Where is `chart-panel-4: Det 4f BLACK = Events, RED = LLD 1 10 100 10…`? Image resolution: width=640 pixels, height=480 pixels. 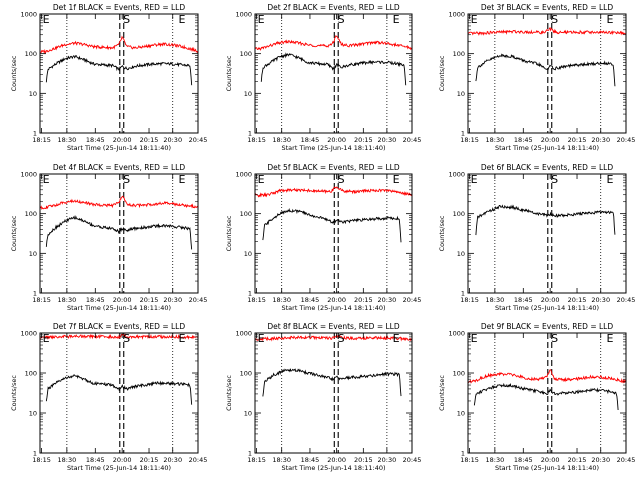
chart-panel-4: Det 4f BLACK = Events, RED = LLD 1 10 100 10… is located at coordinates (108, 237).